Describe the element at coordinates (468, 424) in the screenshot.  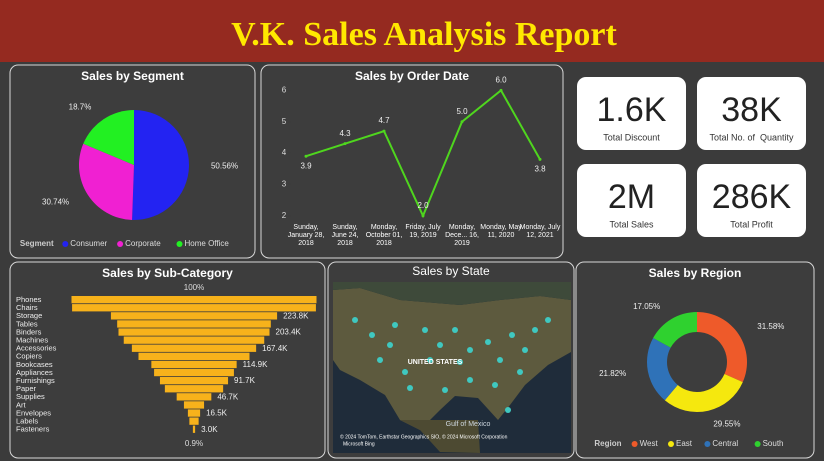
I see `map-label: Gulf of Mexico` at that location.